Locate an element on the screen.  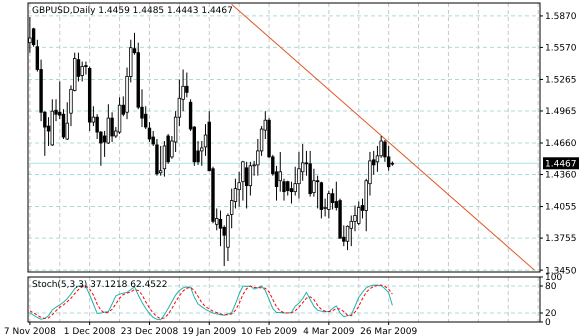
y-tick-label: 1.5265 is located at coordinates (560, 81).